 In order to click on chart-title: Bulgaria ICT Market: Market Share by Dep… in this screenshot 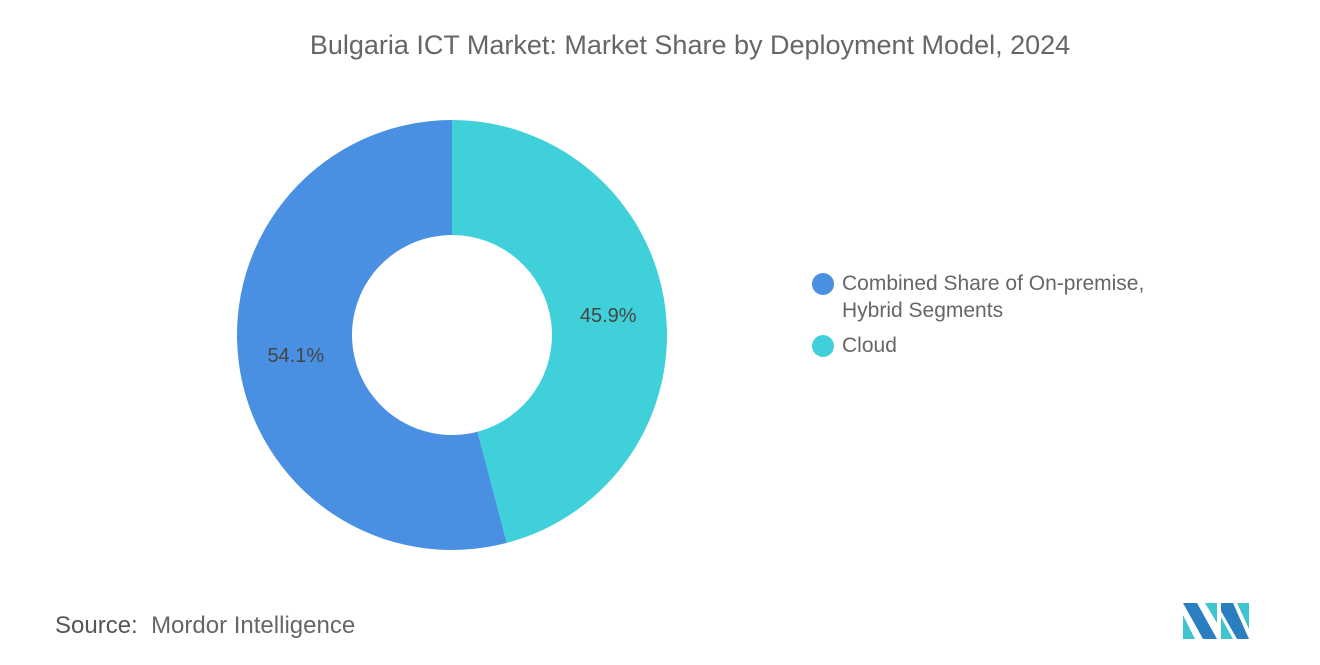, I will do `click(690, 45)`.